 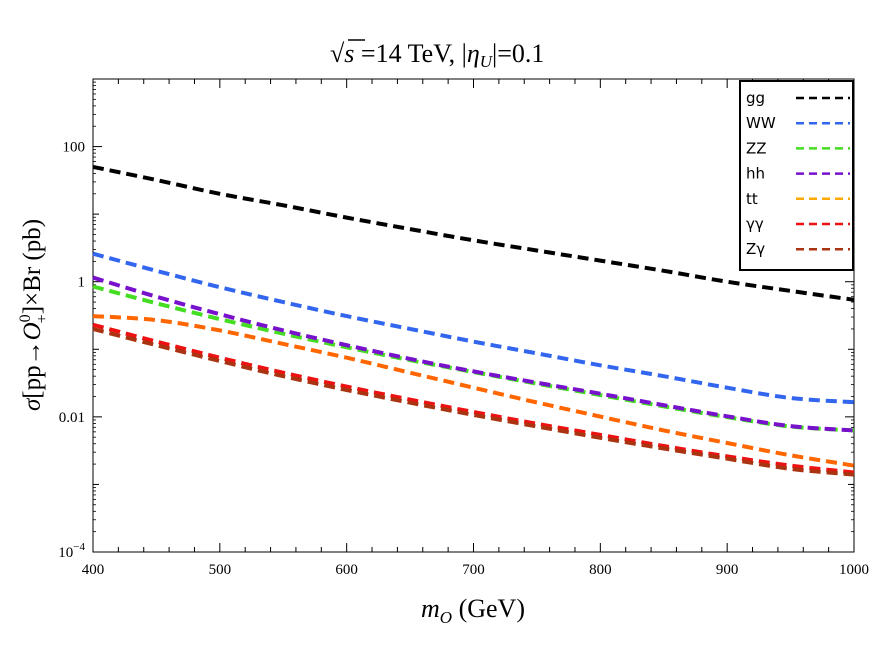 What do you see at coordinates (755, 249) in the screenshot?
I see `legend-label: Zγ` at bounding box center [755, 249].